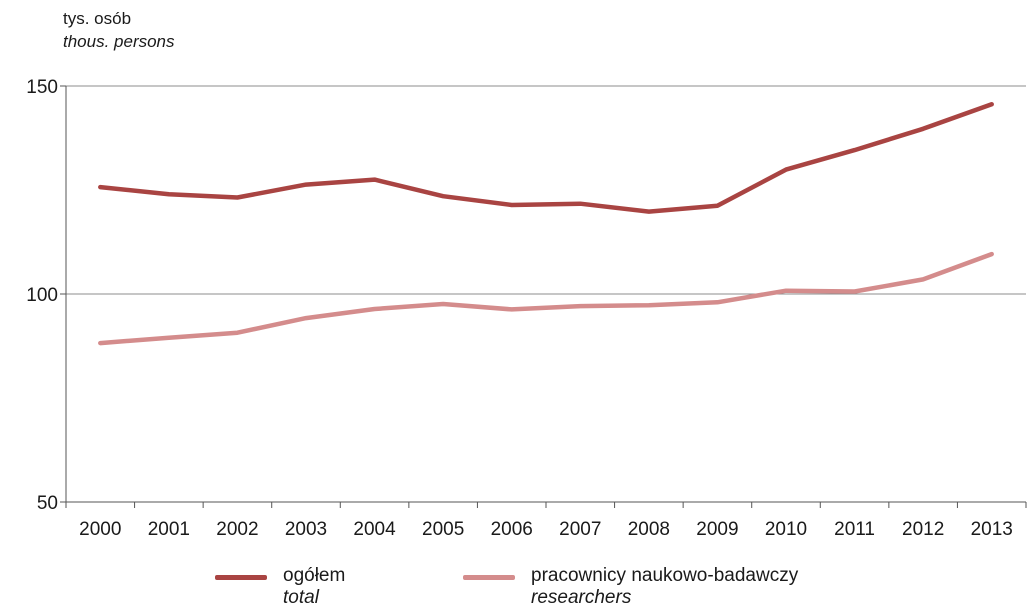  What do you see at coordinates (717, 529) in the screenshot?
I see `x-tick-label-2009: 2009` at bounding box center [717, 529].